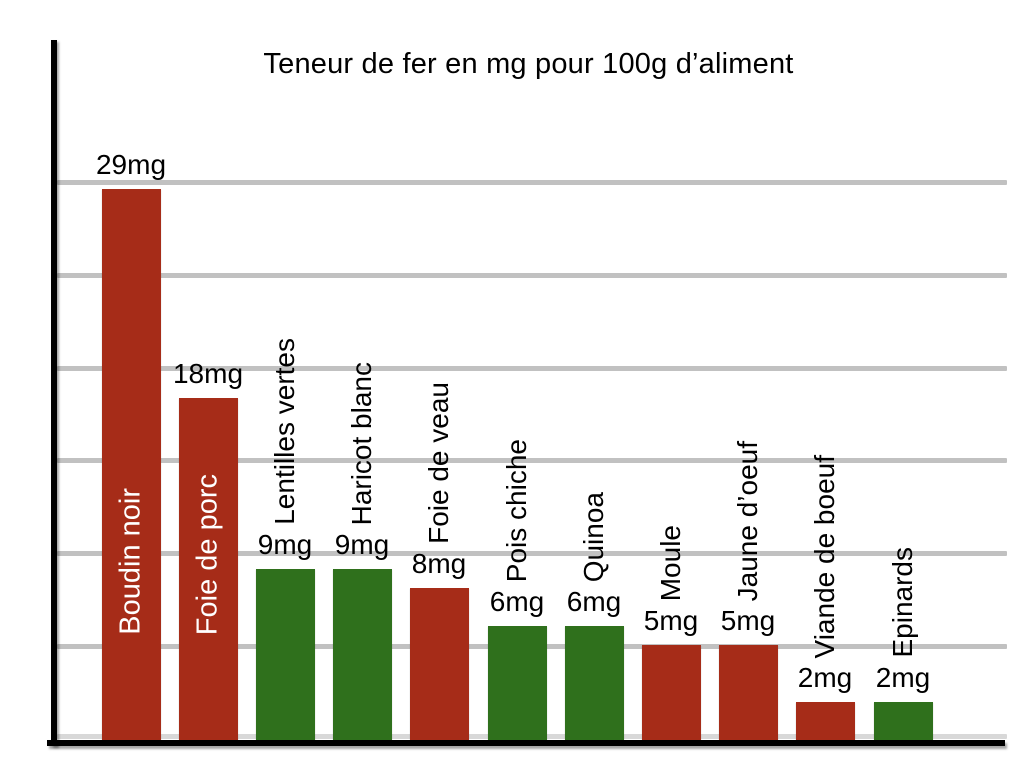  Describe the element at coordinates (747, 520) in the screenshot. I see `category-label: Jaune d’oeuf` at that location.